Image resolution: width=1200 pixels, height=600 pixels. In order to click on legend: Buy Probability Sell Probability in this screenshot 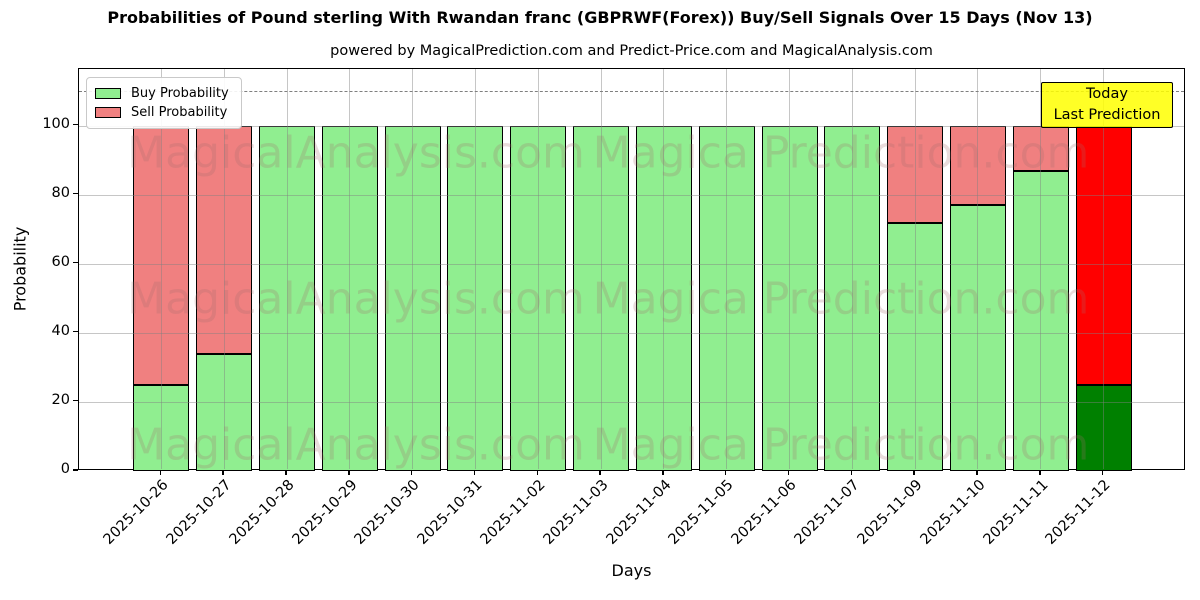, I will do `click(164, 103)`.